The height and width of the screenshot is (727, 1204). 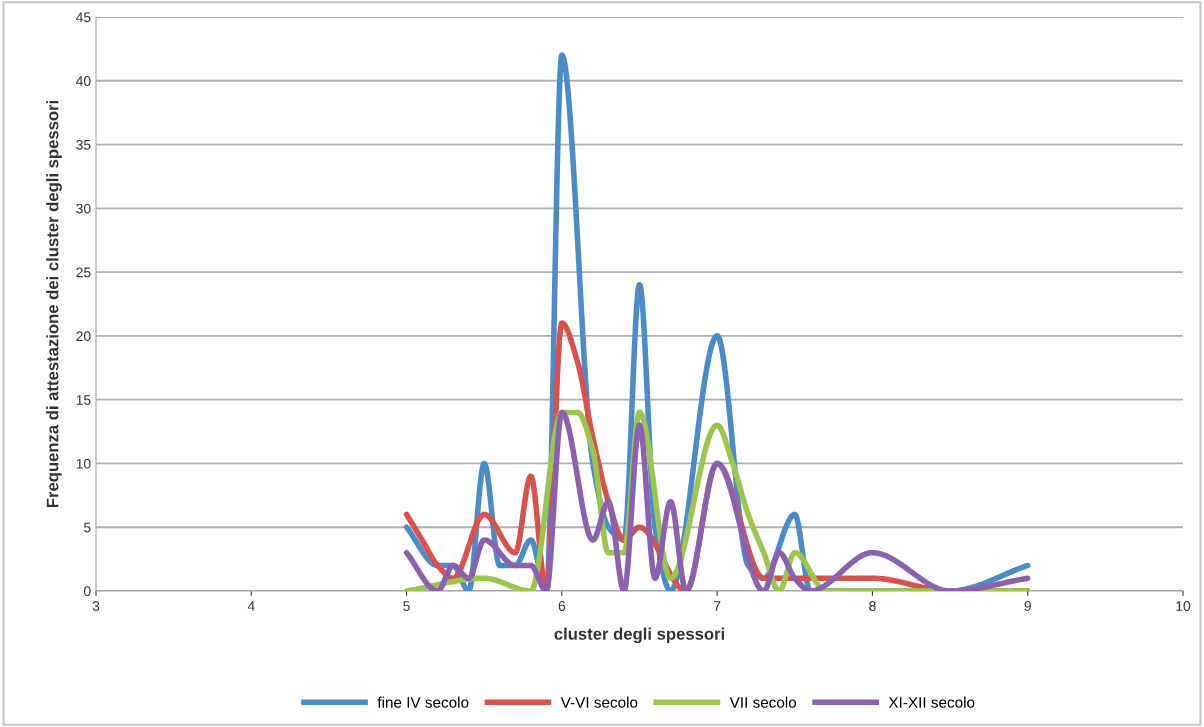 What do you see at coordinates (872, 606) in the screenshot?
I see `x-tick-label: 8` at bounding box center [872, 606].